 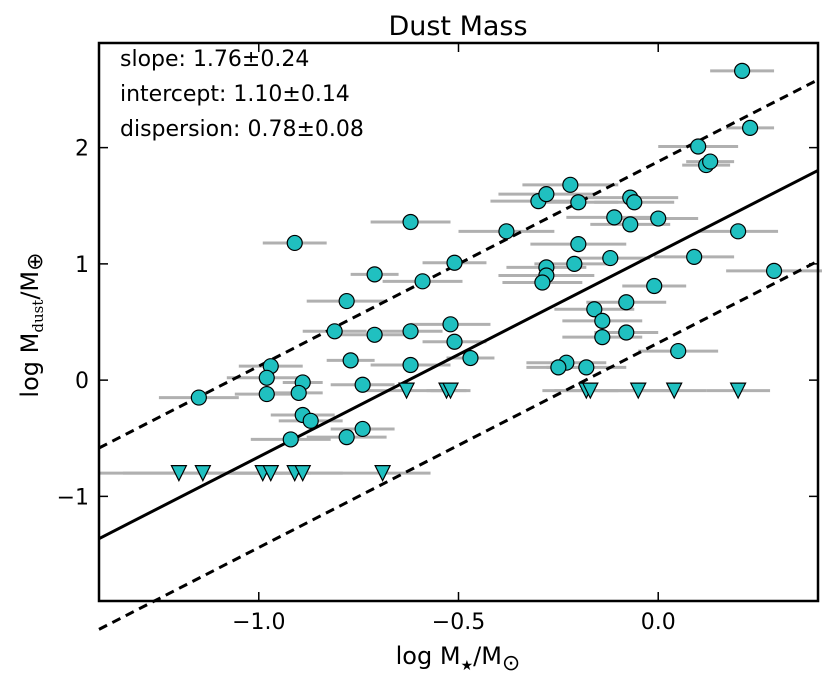 I want to click on y-tick-label: 0, so click(x=82, y=381).